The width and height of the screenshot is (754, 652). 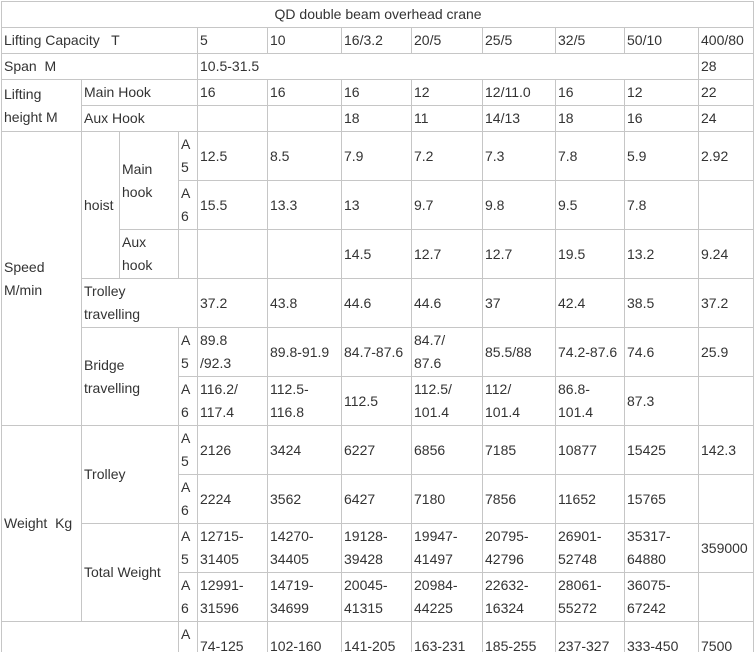 I want to click on value-cell: 13.3, so click(x=304, y=205).